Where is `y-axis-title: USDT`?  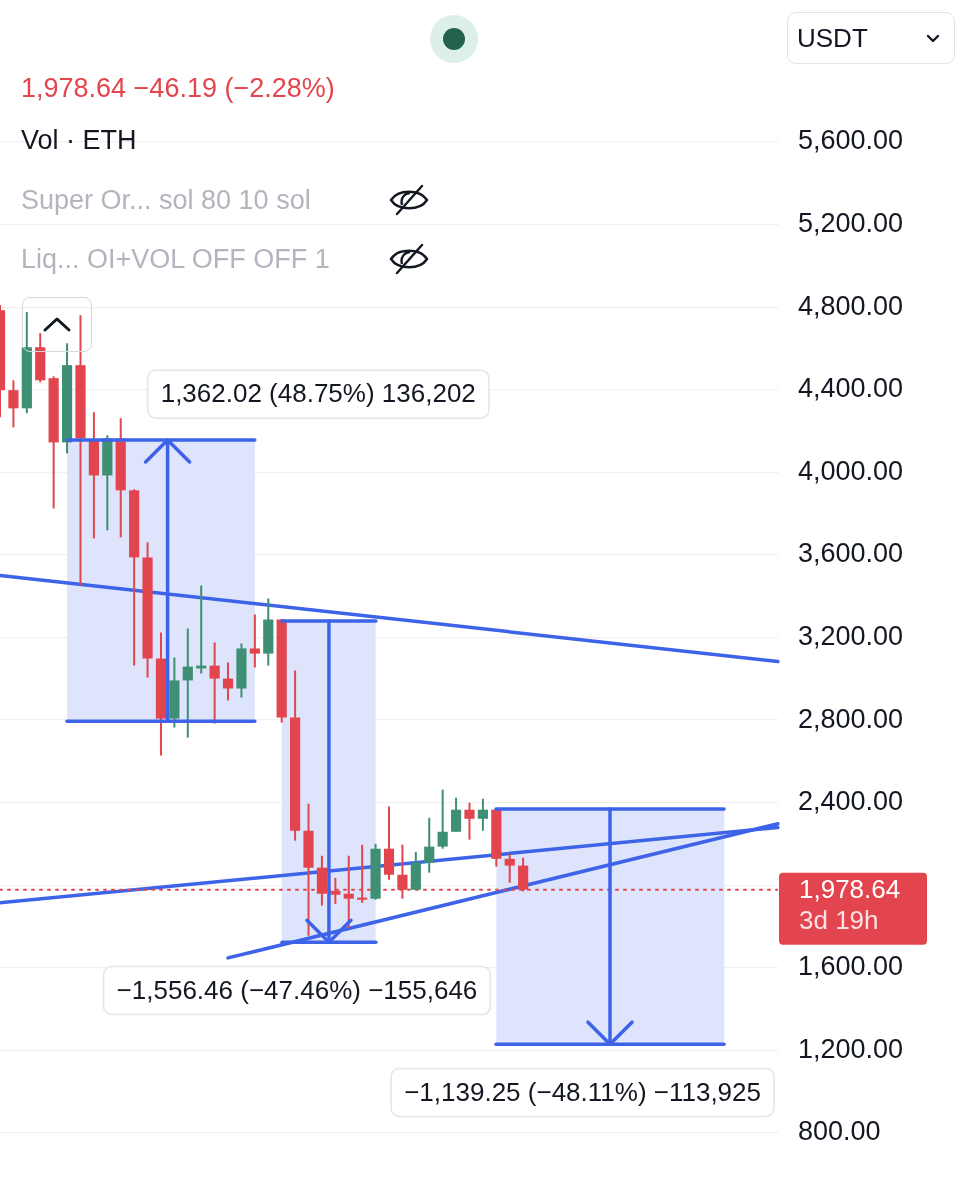
y-axis-title: USDT is located at coordinates (833, 38).